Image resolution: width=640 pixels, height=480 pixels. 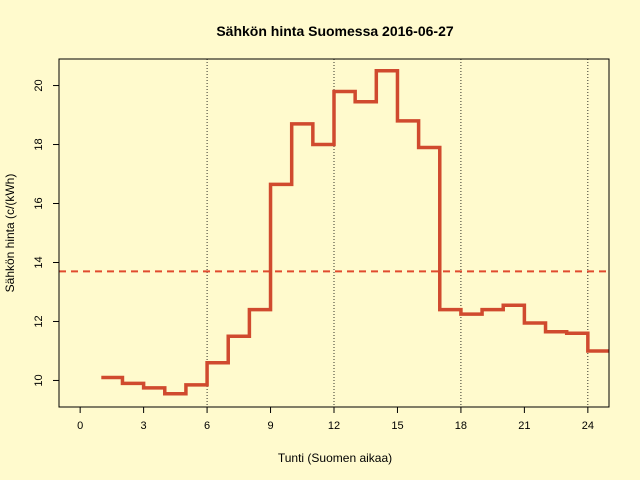 What do you see at coordinates (461, 426) in the screenshot?
I see `x-tick-label: 18` at bounding box center [461, 426].